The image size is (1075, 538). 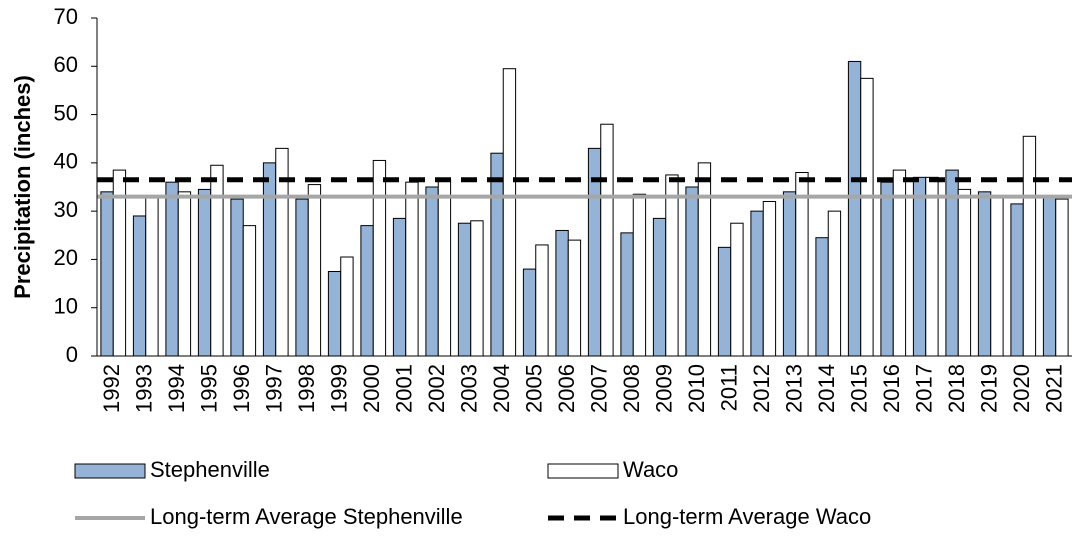 I want to click on y-tick-label: 10, so click(x=66, y=306).